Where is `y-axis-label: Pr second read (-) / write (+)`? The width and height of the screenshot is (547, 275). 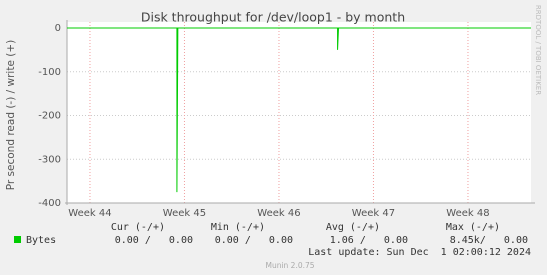
y-axis-label: Pr second read (-) / write (+) is located at coordinates (11, 115).